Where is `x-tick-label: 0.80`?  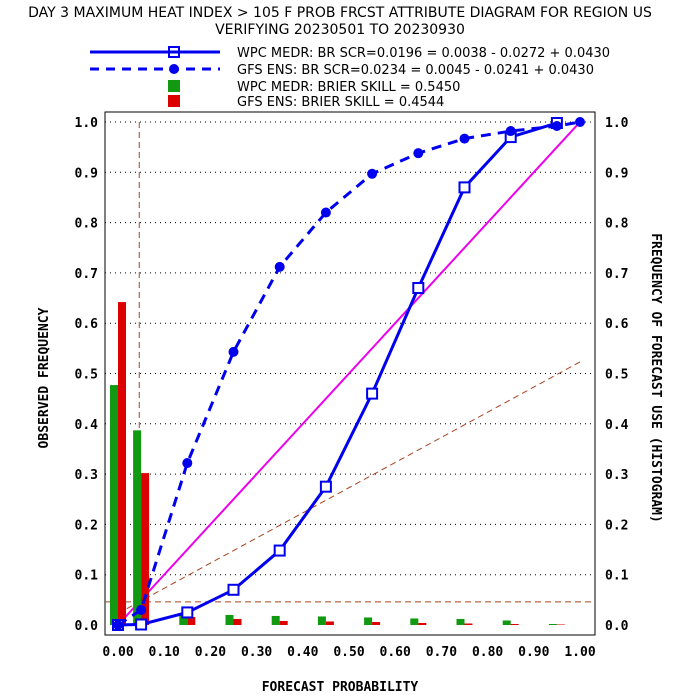
x-tick-label: 0.80 is located at coordinates (487, 652).